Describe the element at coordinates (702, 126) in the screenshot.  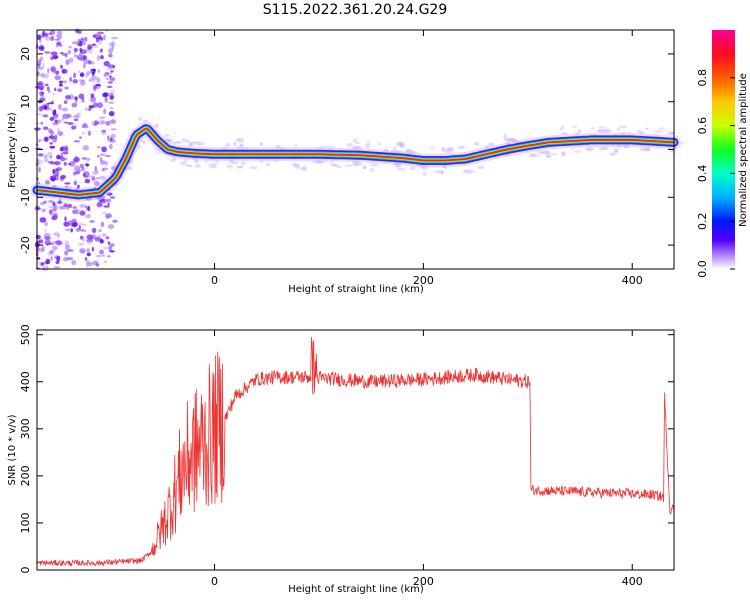
I see `colorbar-tick-label: 0.6` at that location.